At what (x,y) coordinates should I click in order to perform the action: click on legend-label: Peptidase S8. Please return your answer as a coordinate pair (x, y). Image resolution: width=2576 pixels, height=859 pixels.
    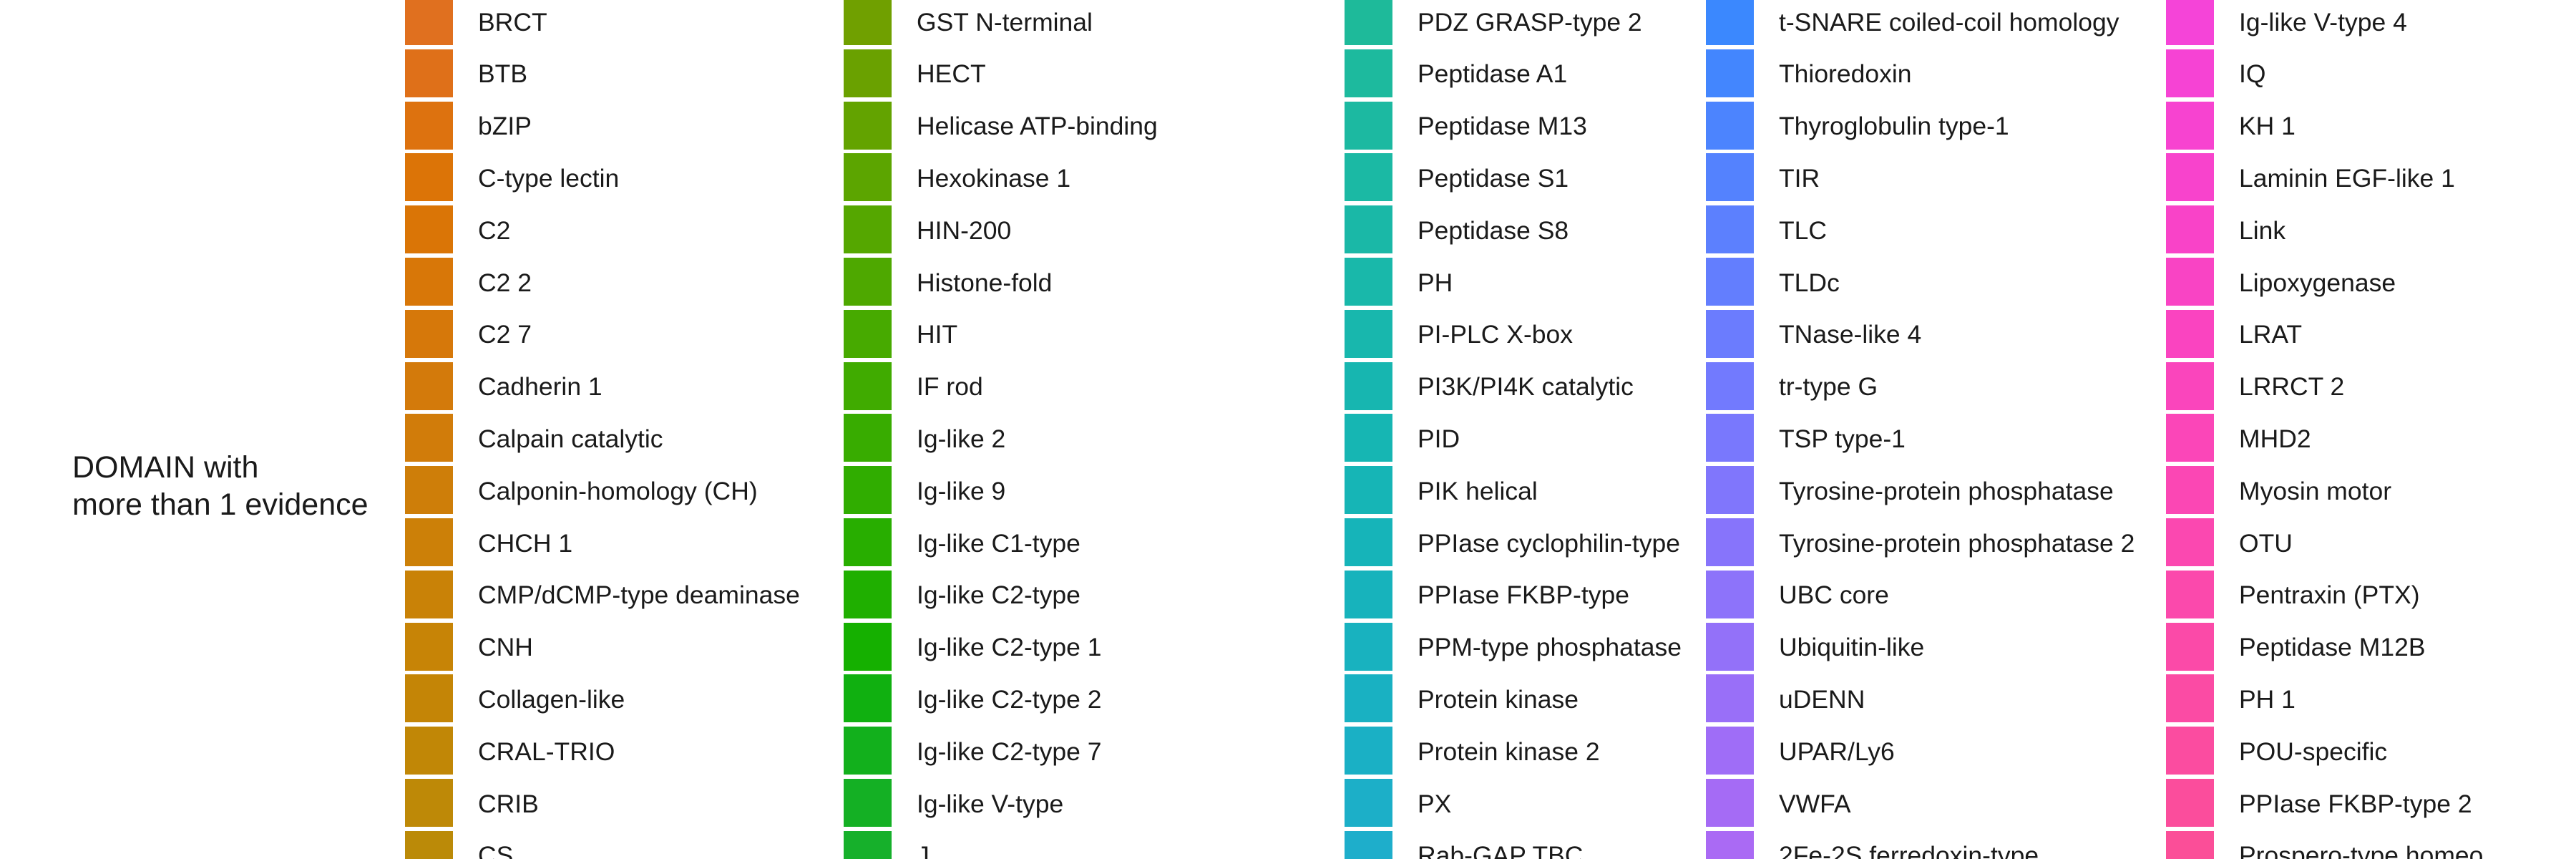
    Looking at the image, I should click on (1493, 230).